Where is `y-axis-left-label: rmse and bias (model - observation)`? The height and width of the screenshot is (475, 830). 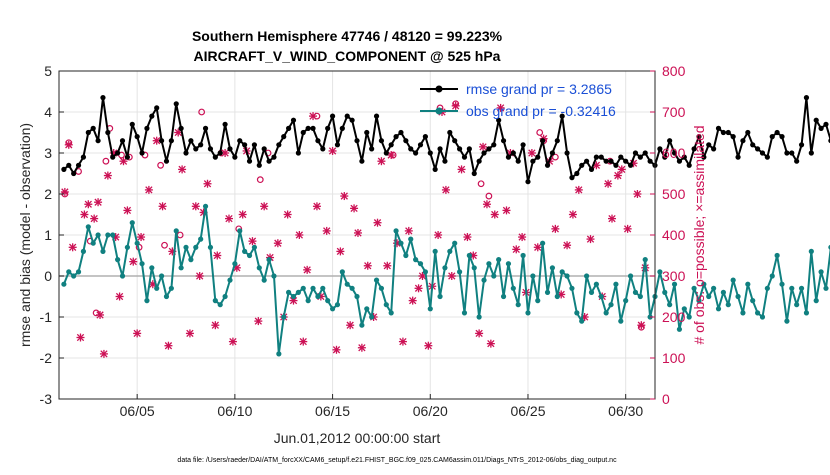 y-axis-left-label: rmse and bias (model - observation) is located at coordinates (25, 235).